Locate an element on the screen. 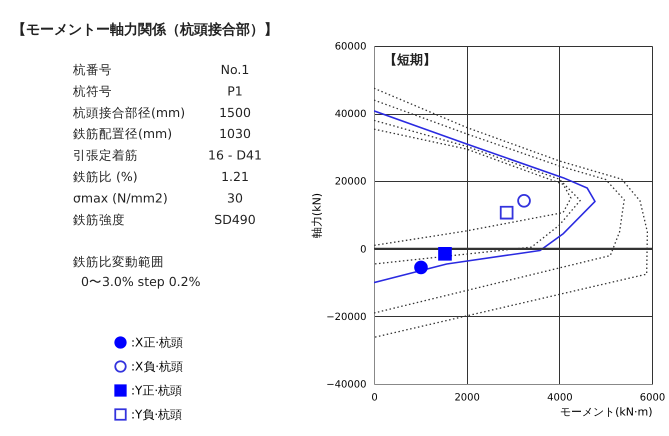  text: 【モーメントー軸力関係（杭頭接合部）】 is located at coordinates (145, 29).